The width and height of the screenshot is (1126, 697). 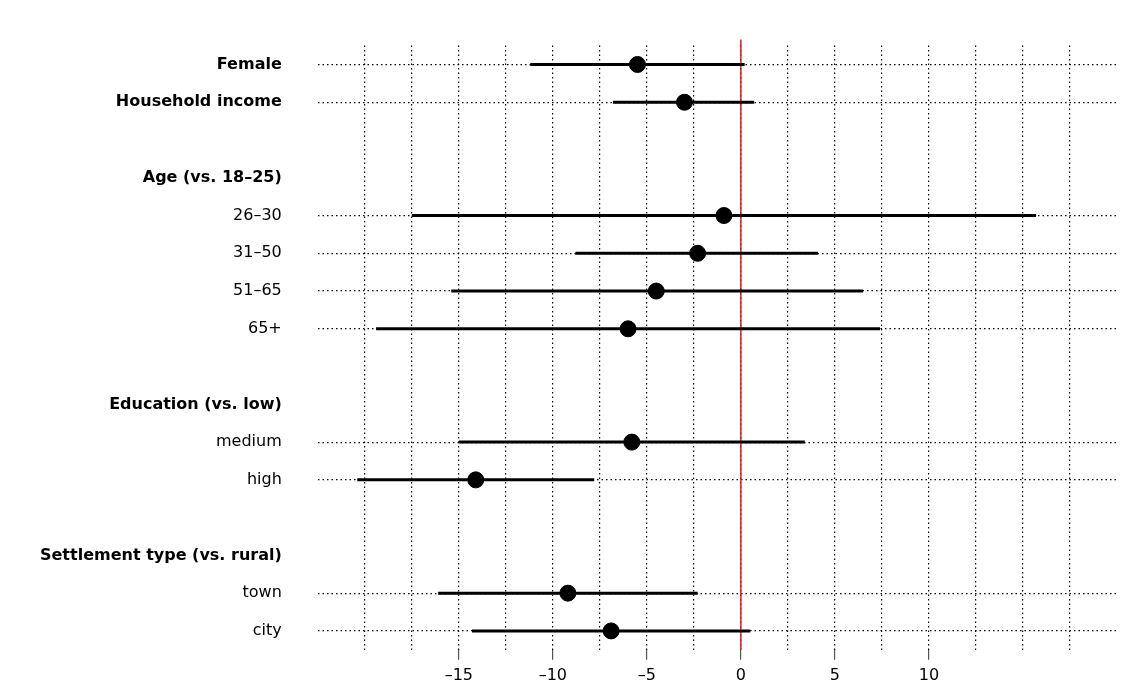 What do you see at coordinates (257, 214) in the screenshot?
I see `y-tick-label: 26–30` at bounding box center [257, 214].